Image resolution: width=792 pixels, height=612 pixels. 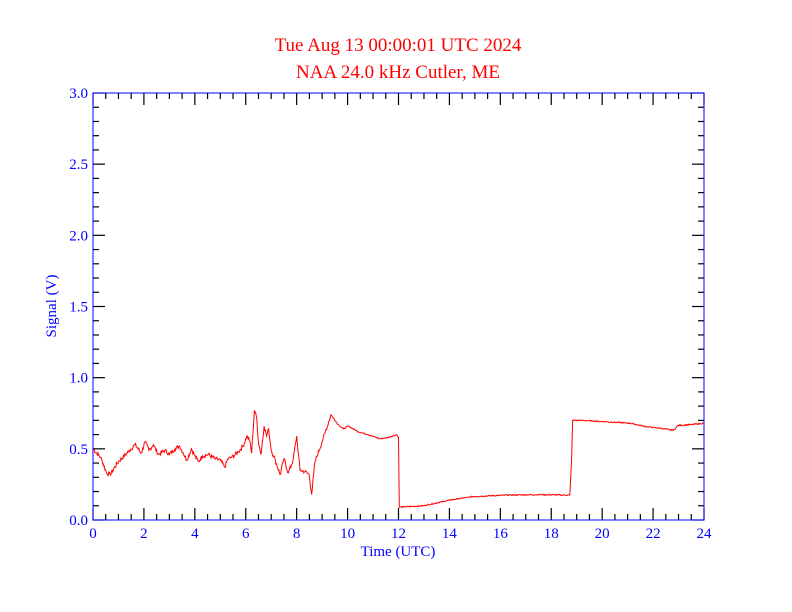 I want to click on x-tick-label: 10, so click(x=347, y=534).